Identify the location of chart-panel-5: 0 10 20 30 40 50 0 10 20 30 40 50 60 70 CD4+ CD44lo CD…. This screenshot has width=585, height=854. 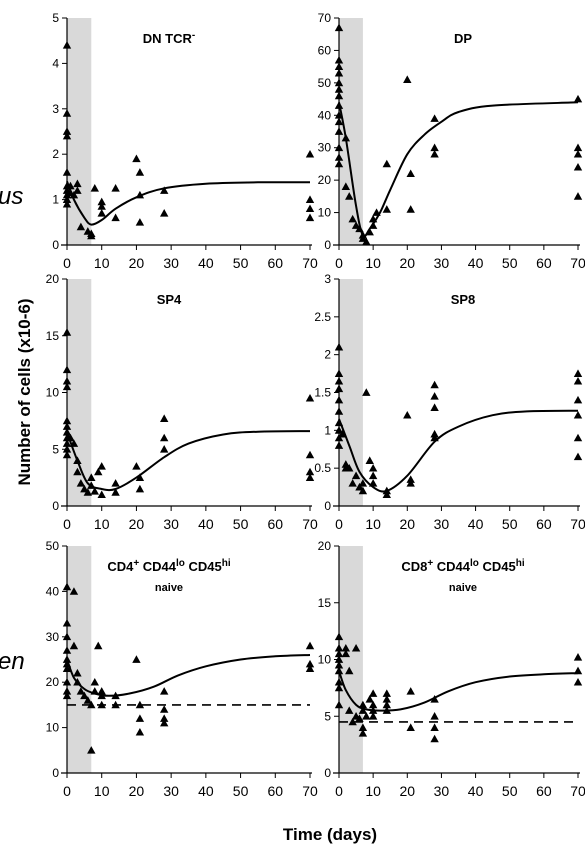
(182, 669).